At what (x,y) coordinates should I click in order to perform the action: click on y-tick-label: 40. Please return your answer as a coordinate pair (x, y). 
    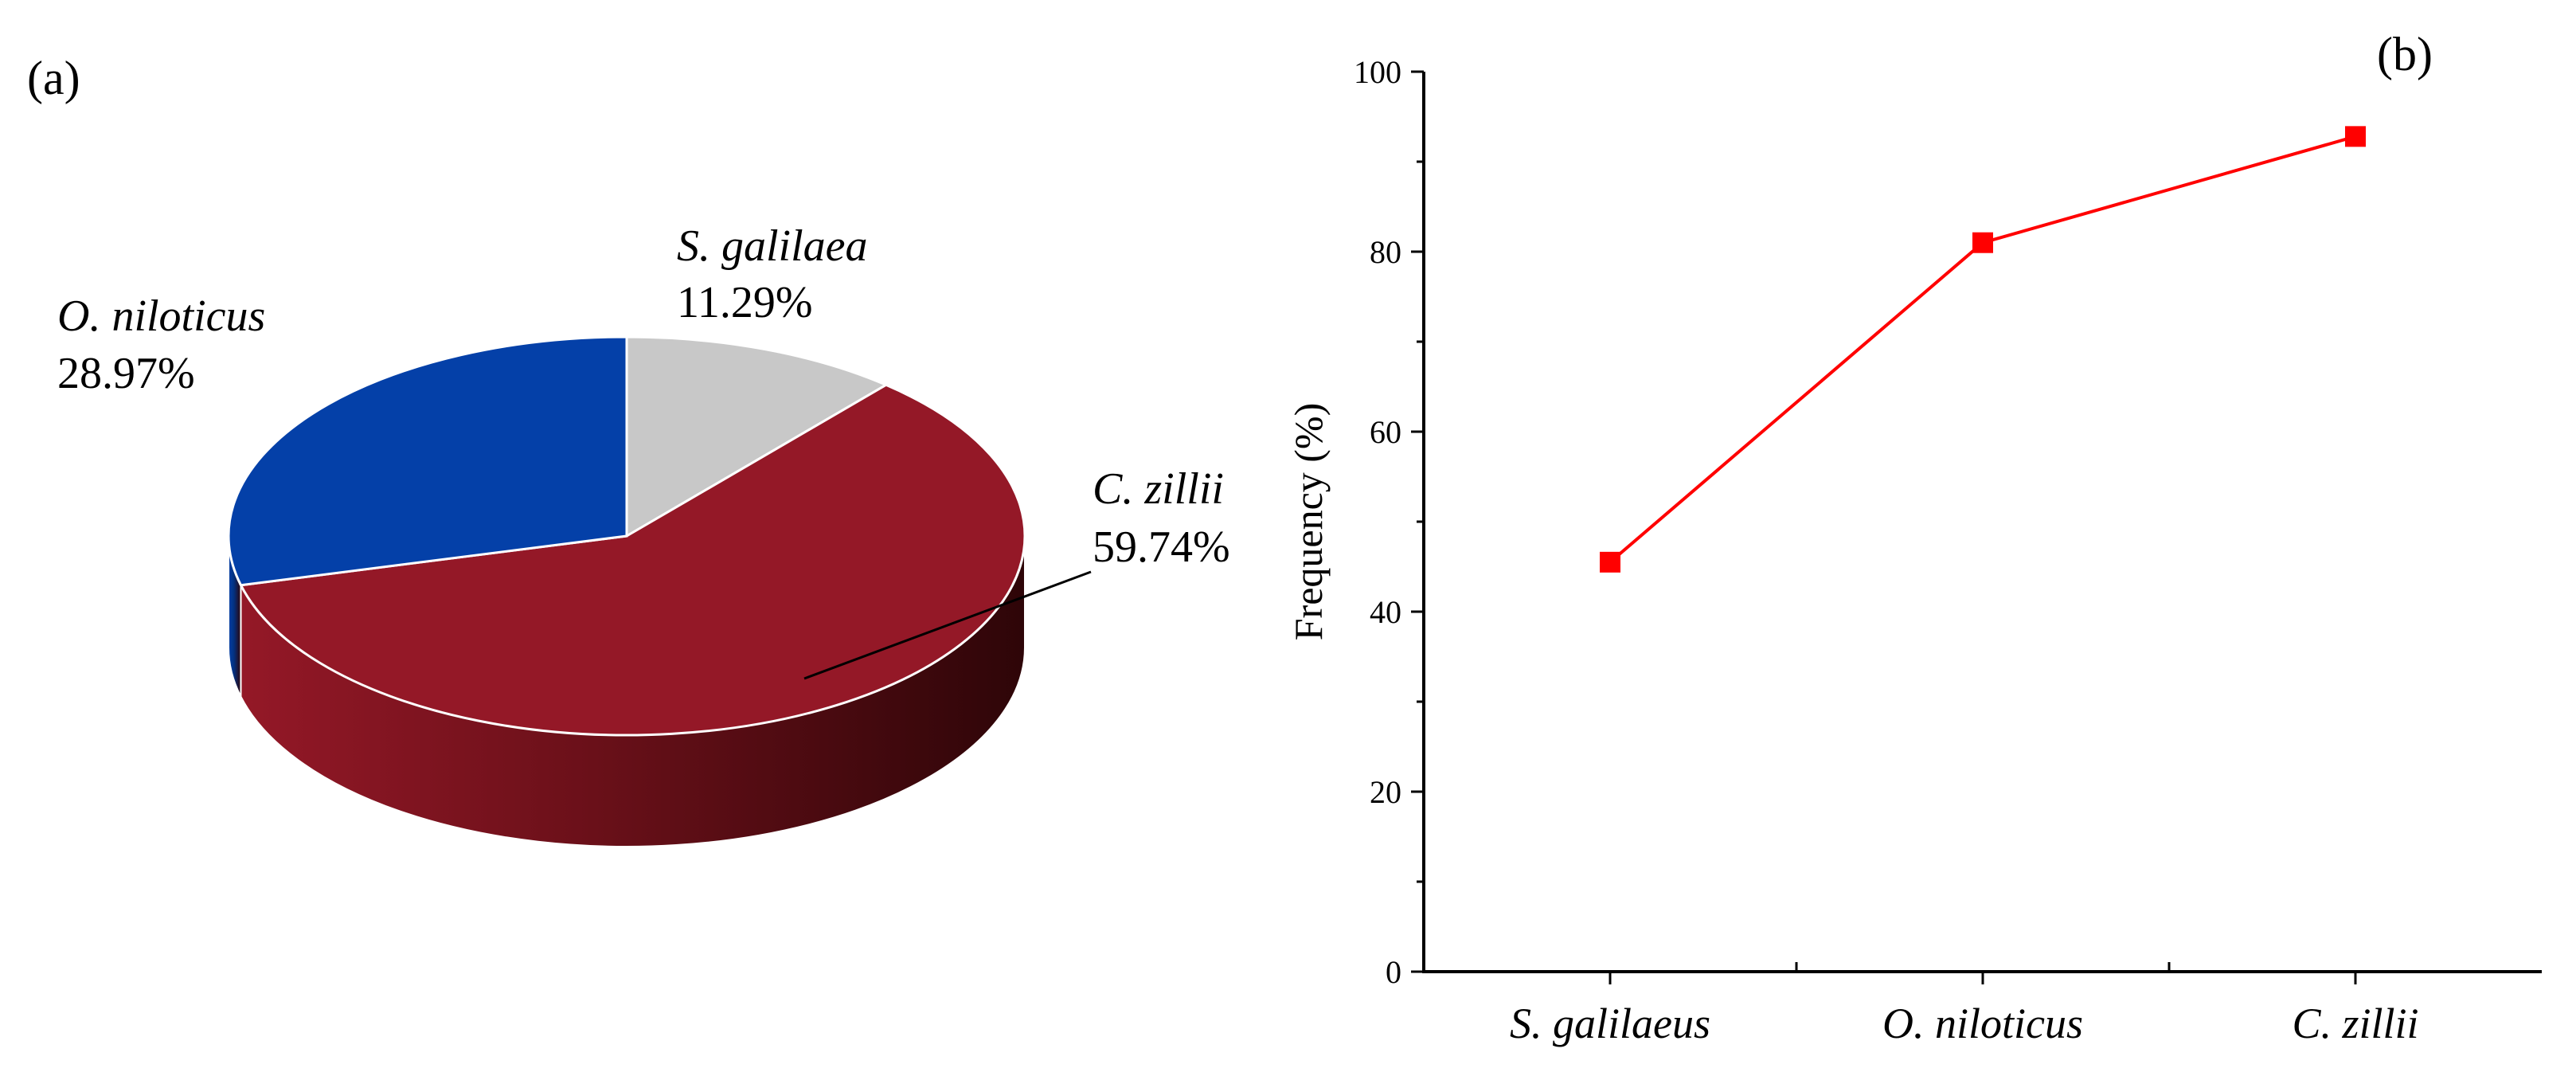
    Looking at the image, I should click on (1386, 612).